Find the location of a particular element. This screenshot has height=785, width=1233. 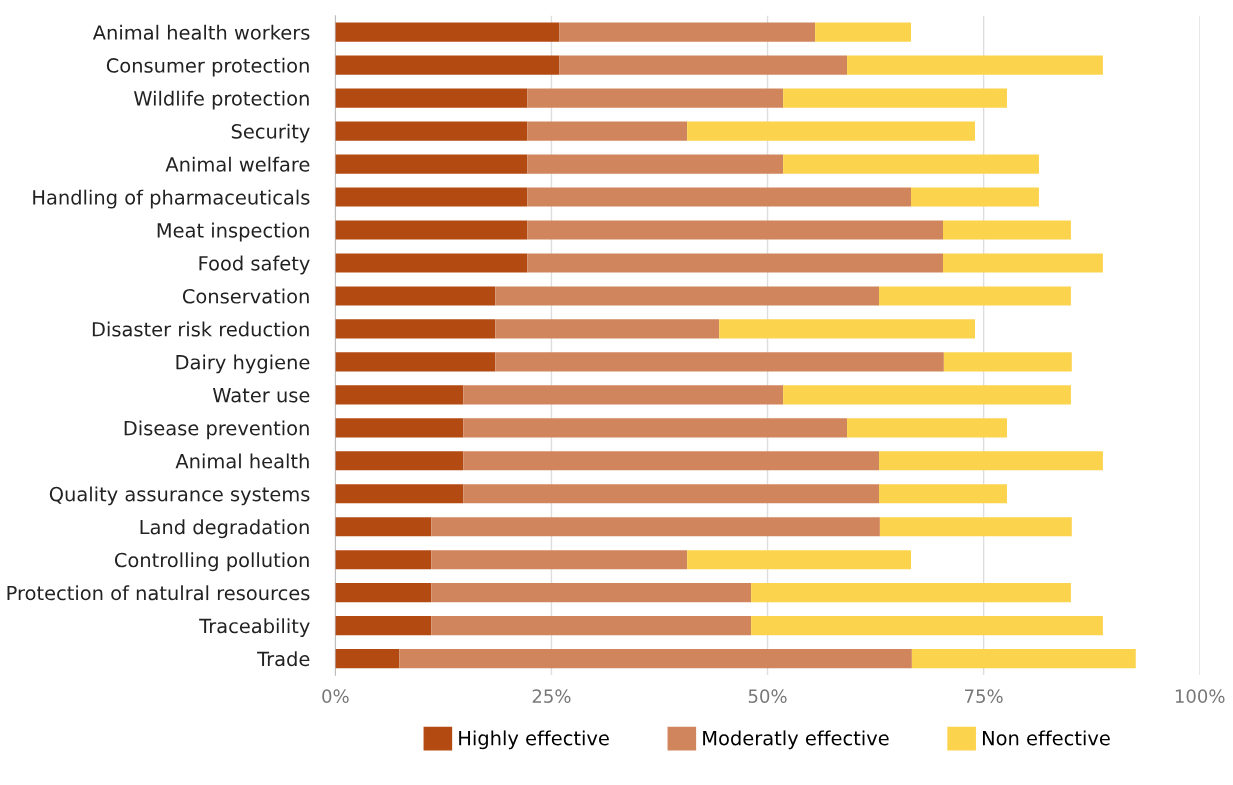

y-tick-label: Land degradation is located at coordinates (224, 529).